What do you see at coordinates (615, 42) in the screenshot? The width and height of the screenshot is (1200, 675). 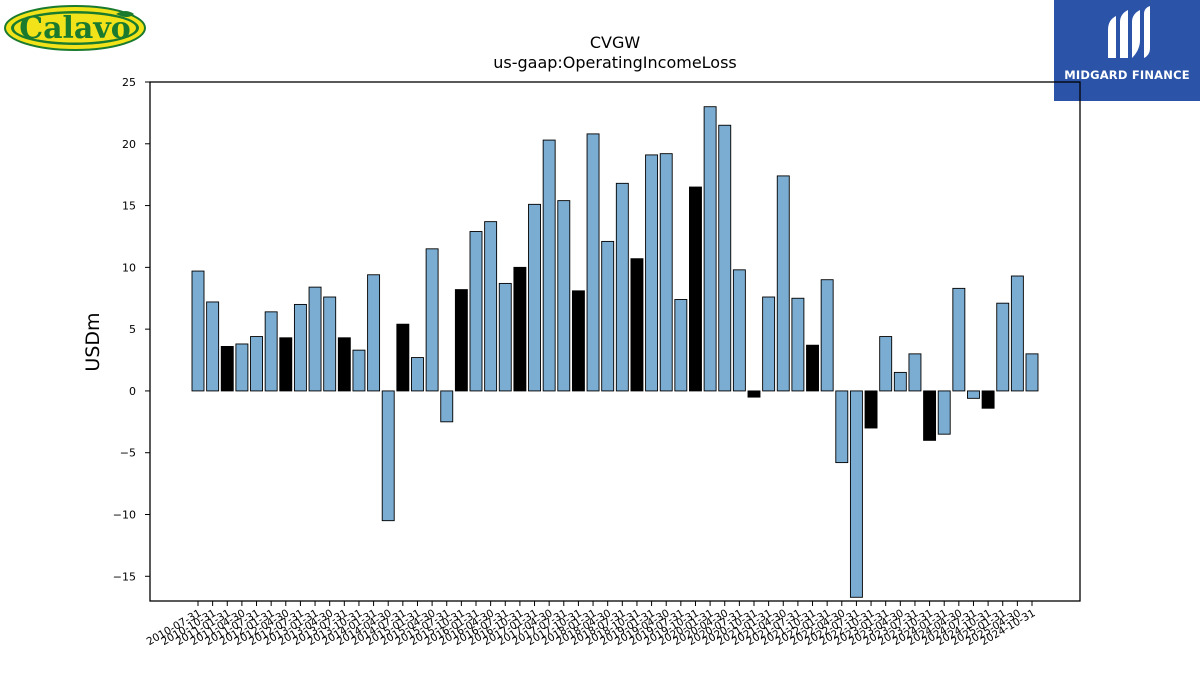 I see `chart-title: CVGW` at bounding box center [615, 42].